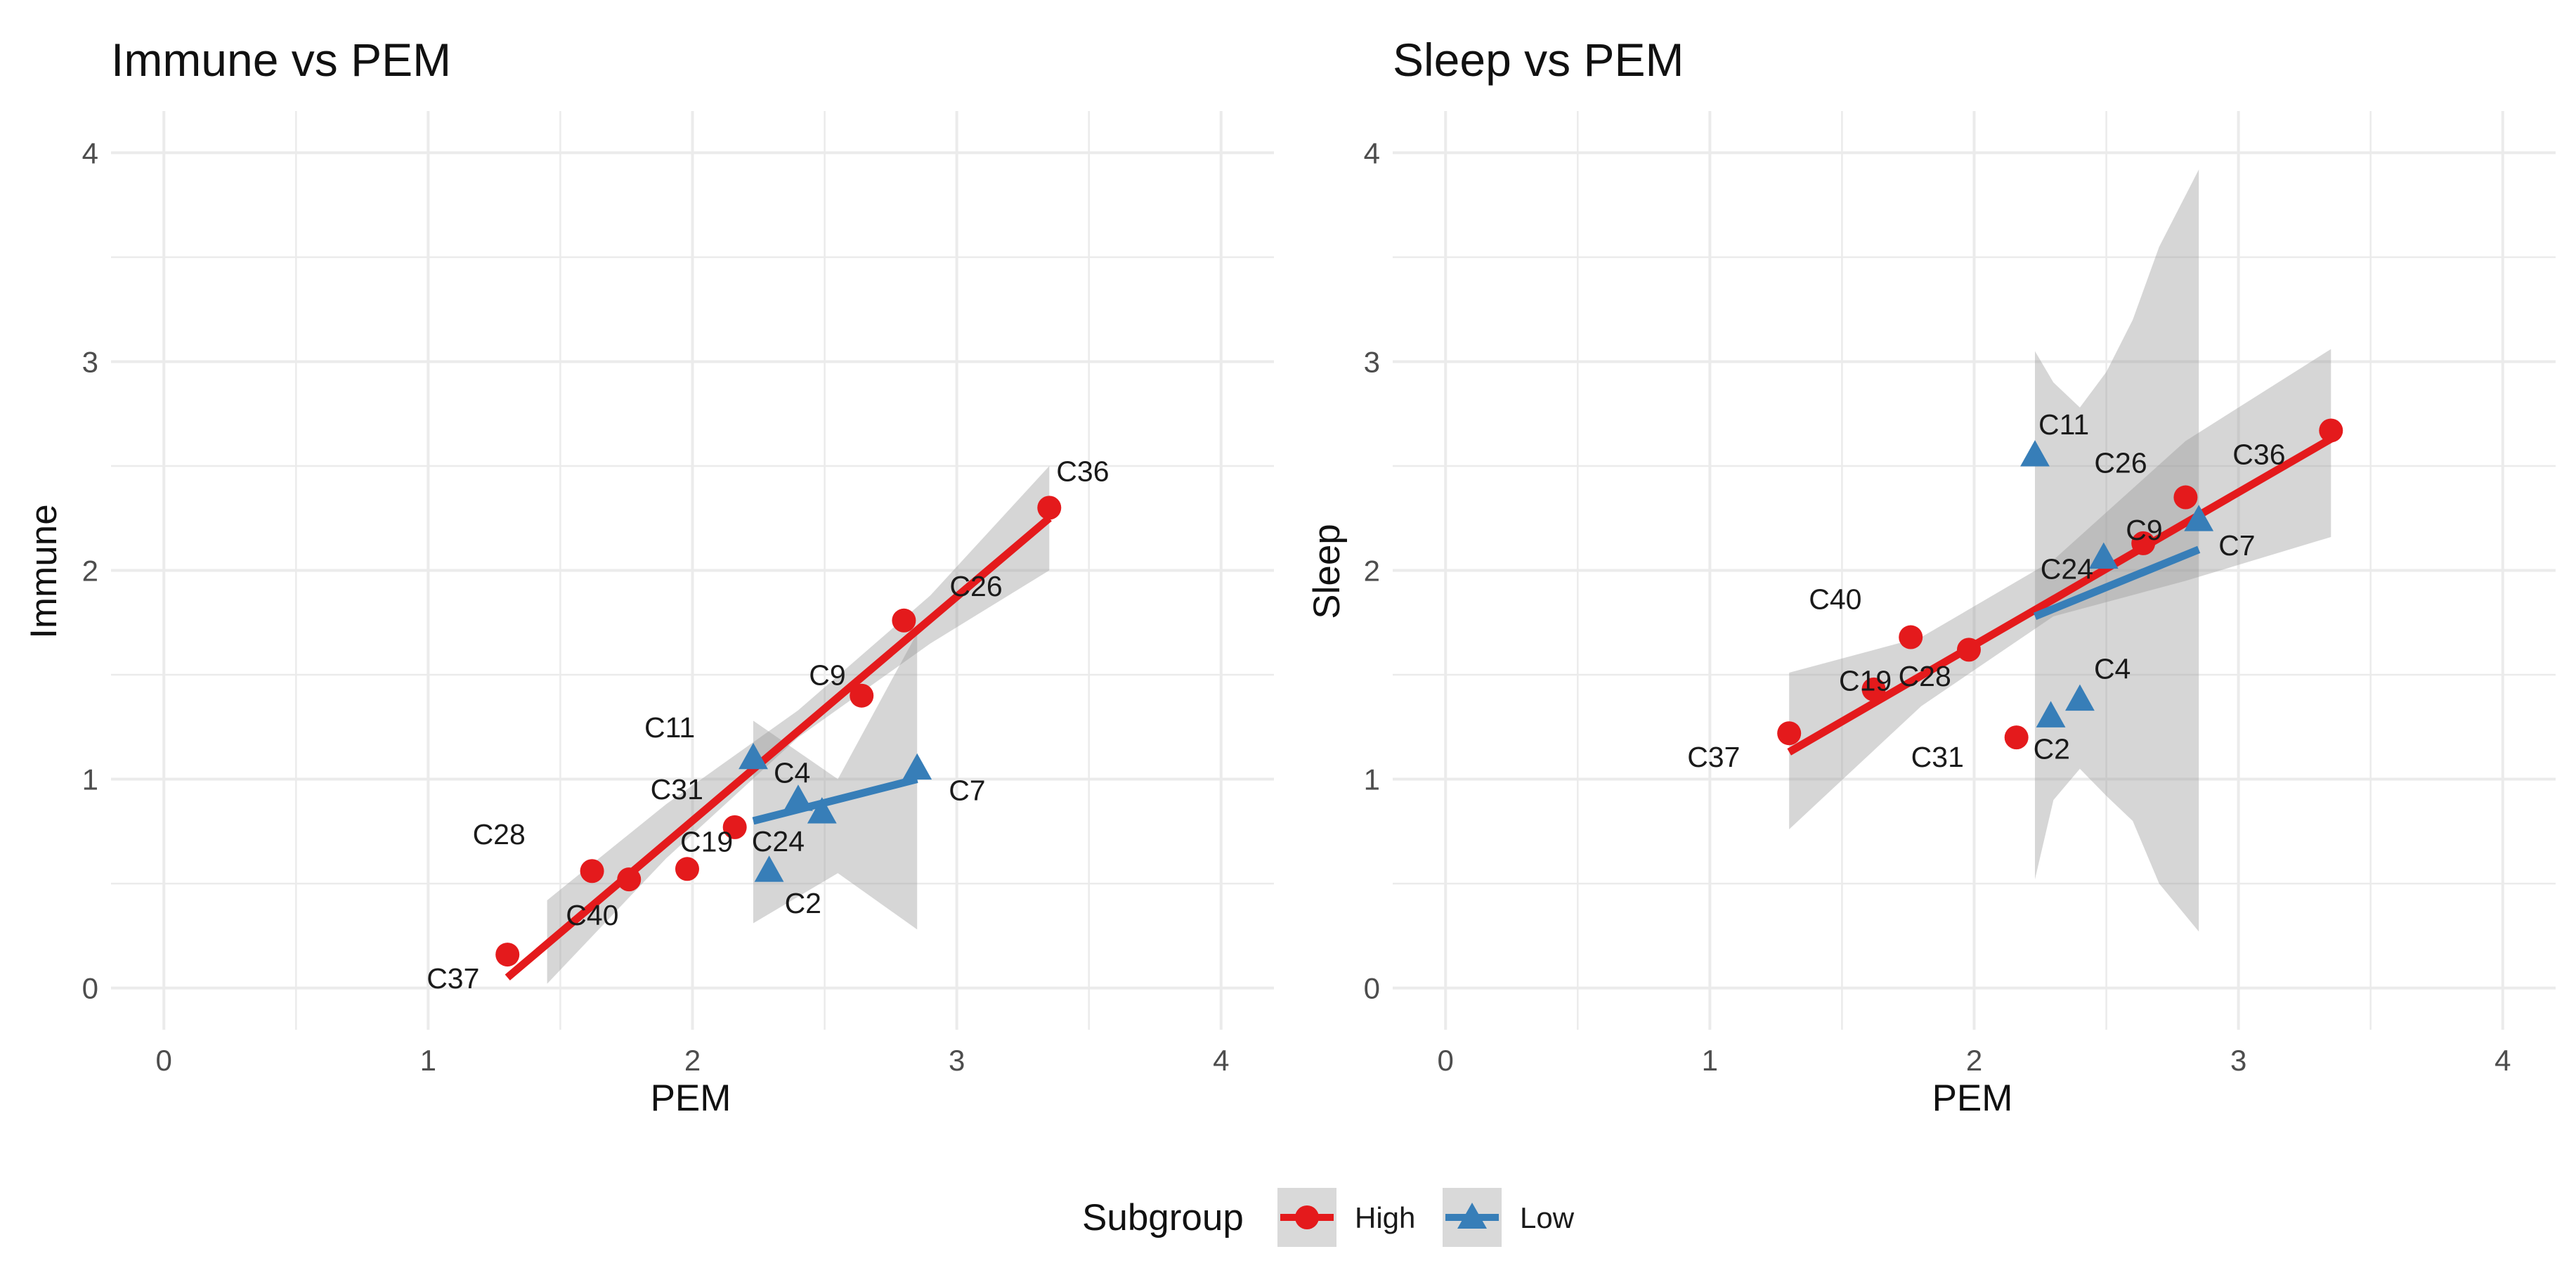  What do you see at coordinates (1307, 1217) in the screenshot?
I see `legend-circle-icon` at bounding box center [1307, 1217].